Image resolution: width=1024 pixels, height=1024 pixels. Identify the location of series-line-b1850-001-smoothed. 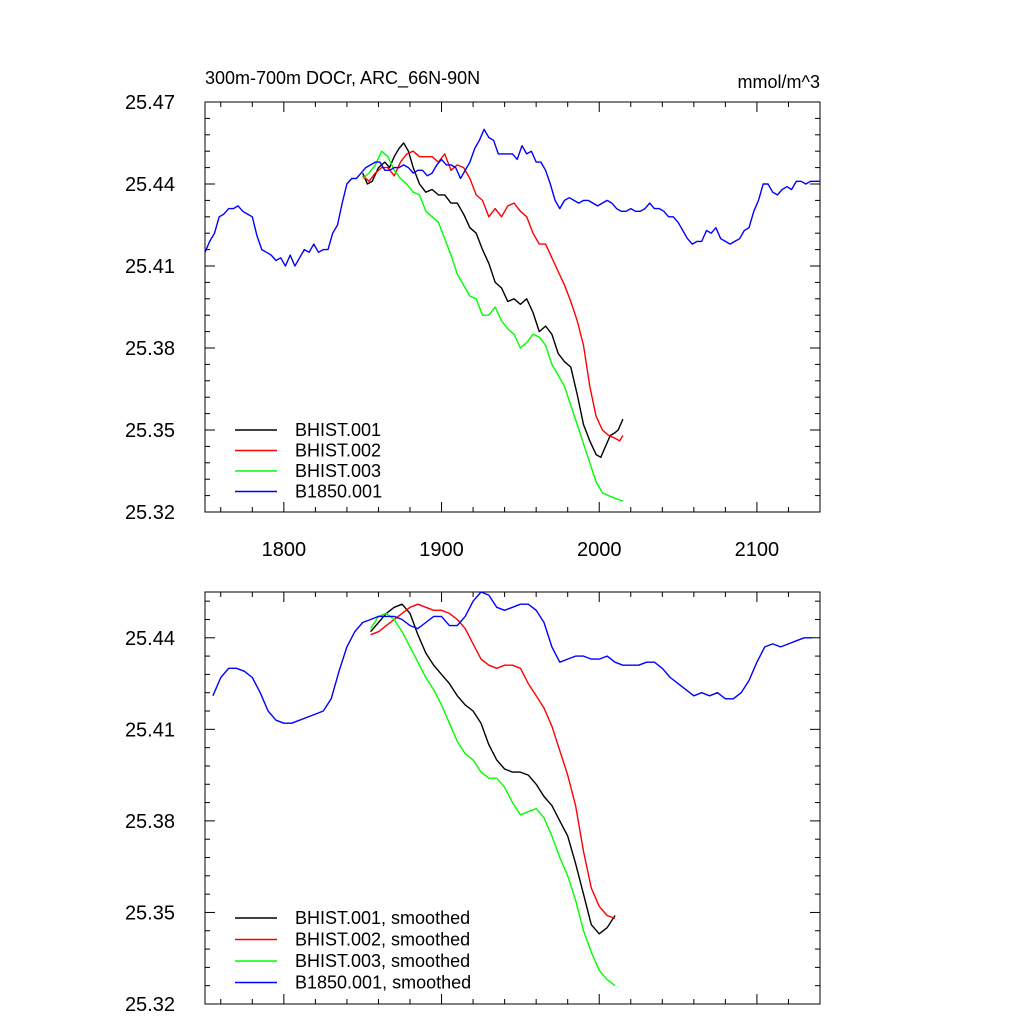
(512, 658).